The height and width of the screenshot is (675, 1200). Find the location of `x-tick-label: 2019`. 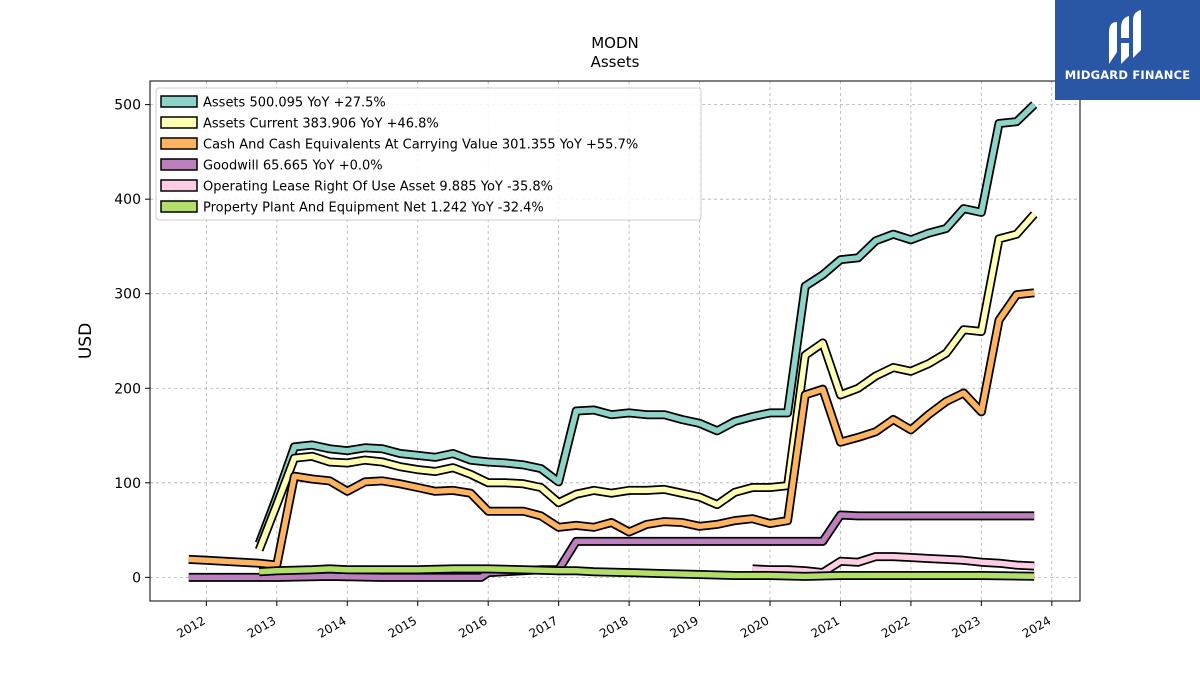

x-tick-label: 2019 is located at coordinates (684, 626).